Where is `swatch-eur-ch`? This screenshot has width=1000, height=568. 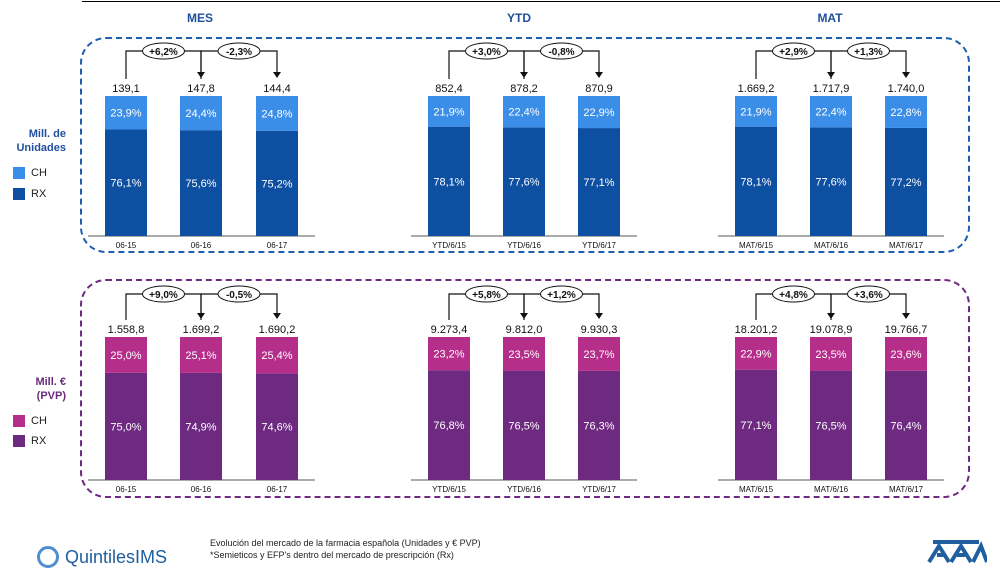 swatch-eur-ch is located at coordinates (19, 421).